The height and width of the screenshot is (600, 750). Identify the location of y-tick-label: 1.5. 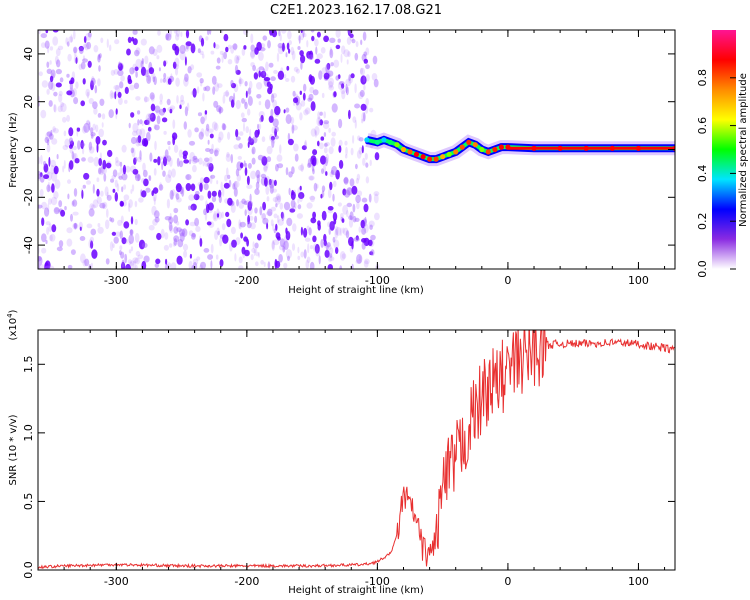
(28, 365).